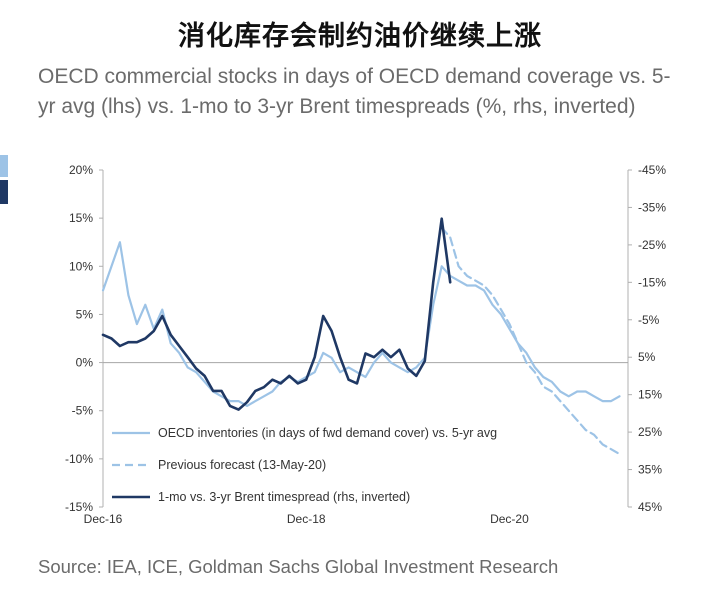 This screenshot has width=720, height=600. What do you see at coordinates (81, 218) in the screenshot?
I see `left-tick-label: 15%` at bounding box center [81, 218].